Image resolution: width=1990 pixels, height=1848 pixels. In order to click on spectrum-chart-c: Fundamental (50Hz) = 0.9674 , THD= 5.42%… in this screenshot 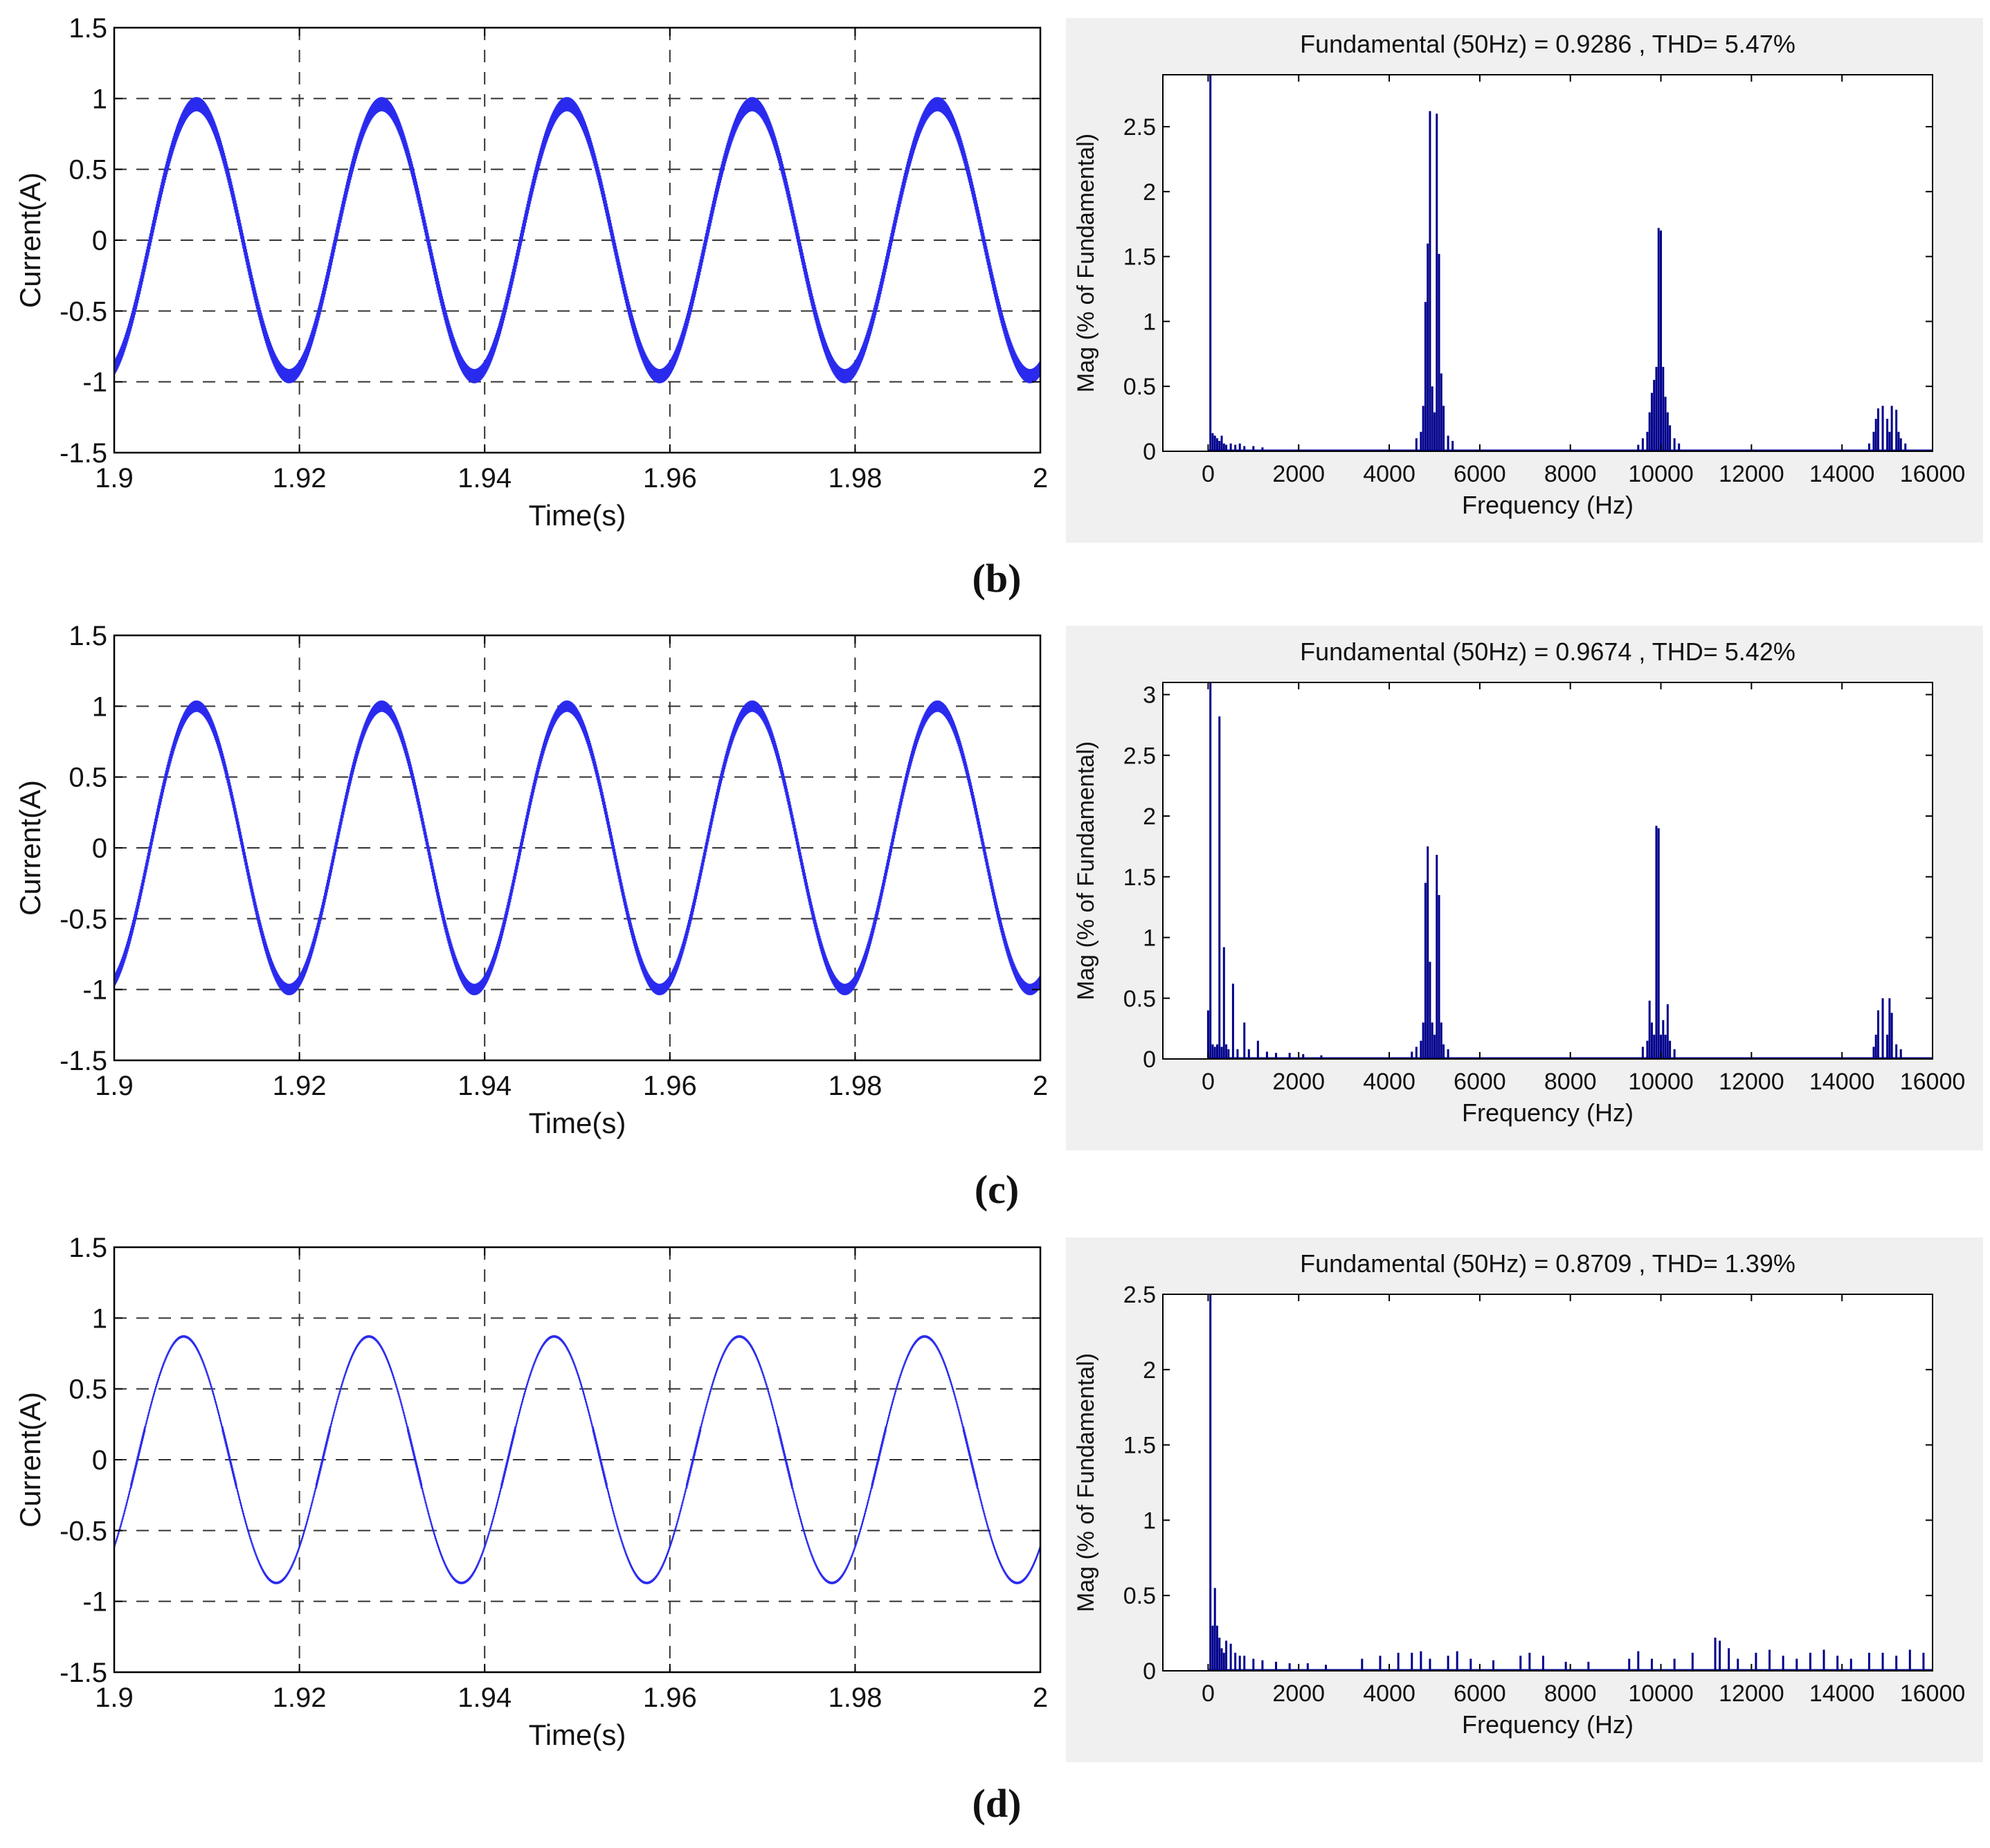, I will do `click(1524, 888)`.